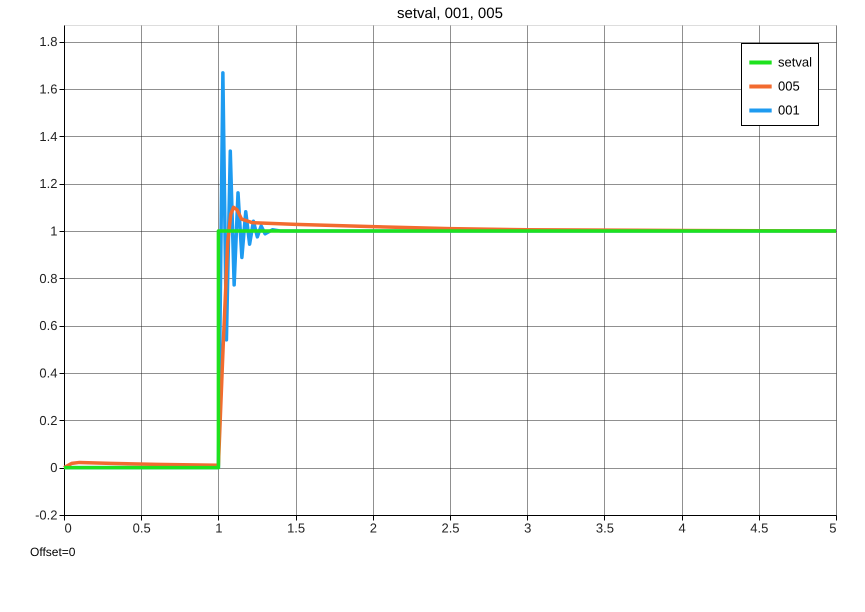 The width and height of the screenshot is (865, 612). I want to click on x-tick-label: 2, so click(373, 528).